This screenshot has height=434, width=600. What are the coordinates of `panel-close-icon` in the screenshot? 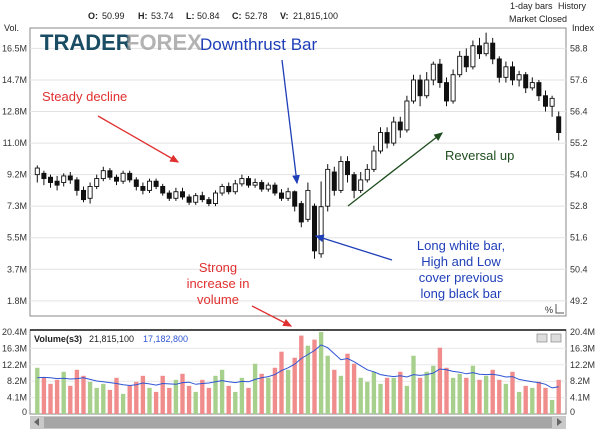 It's located at (556, 338).